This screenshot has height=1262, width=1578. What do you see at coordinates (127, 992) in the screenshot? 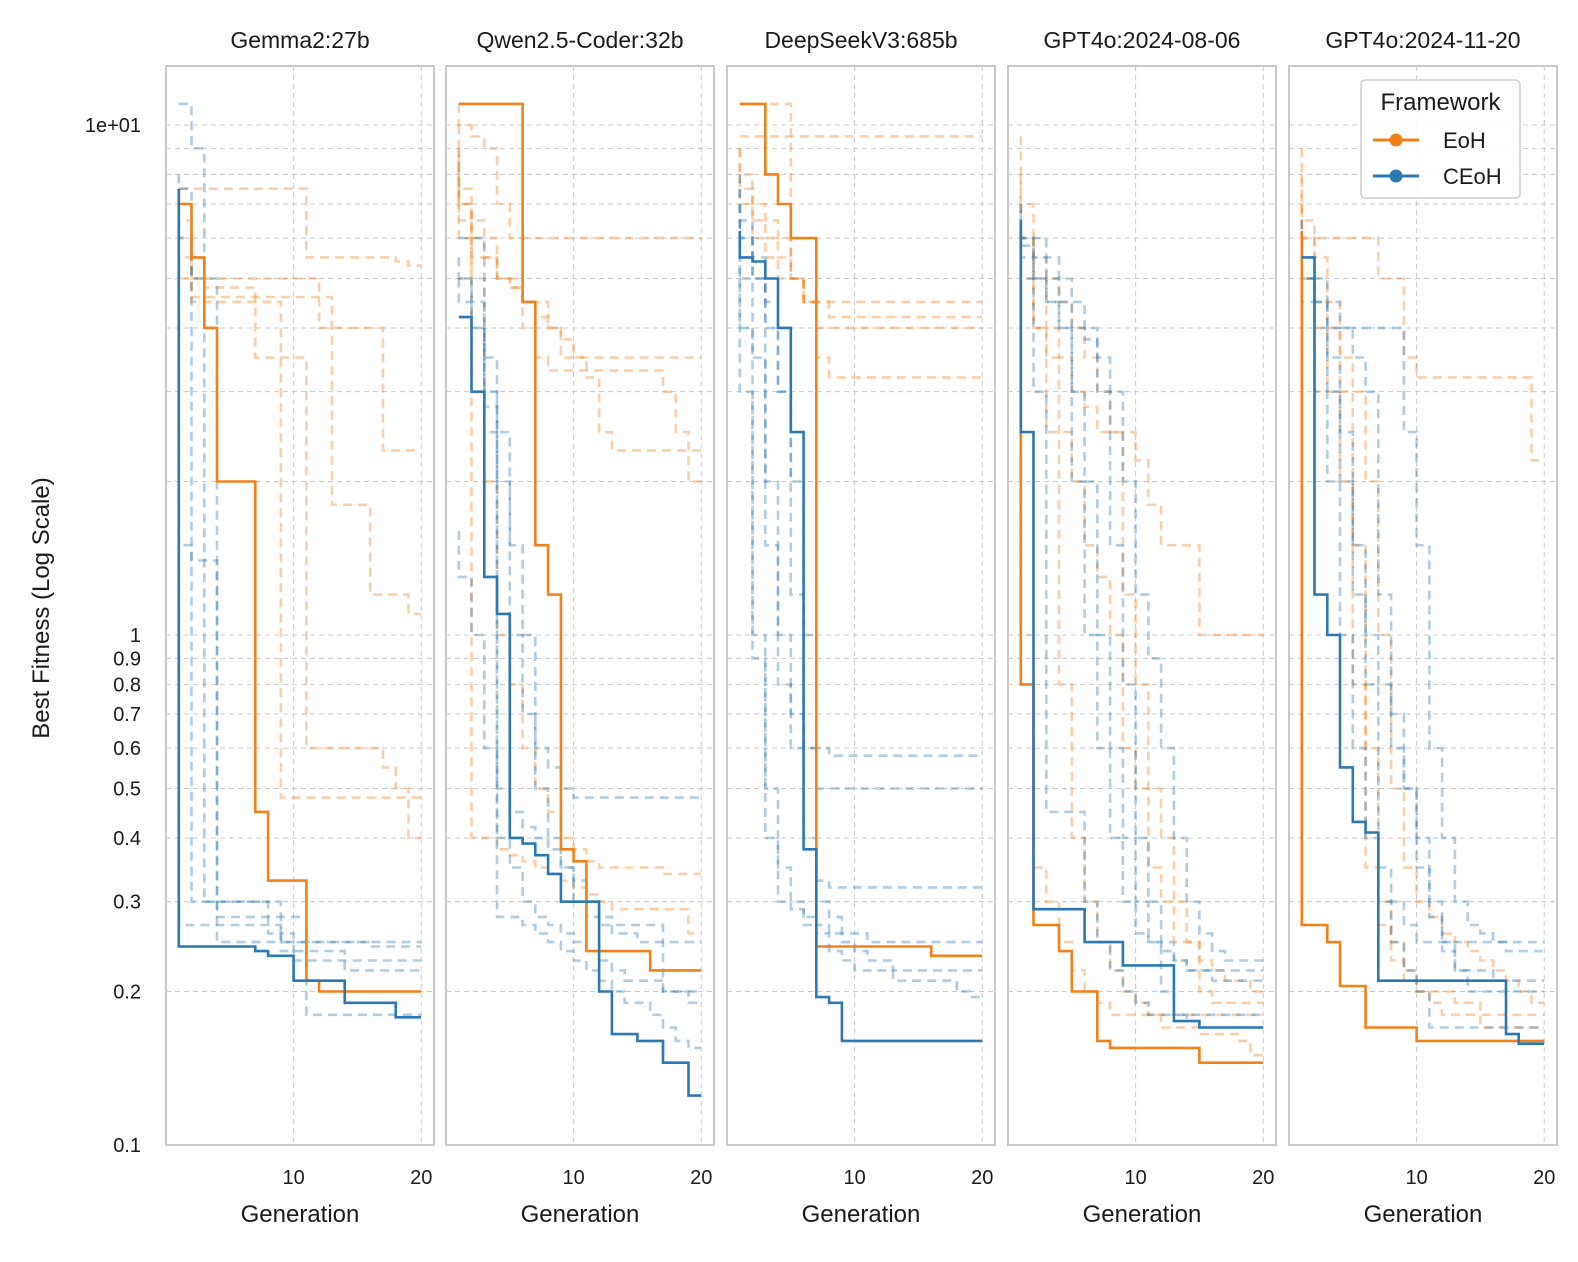
I see `y-tick-label: 0.2` at bounding box center [127, 992].